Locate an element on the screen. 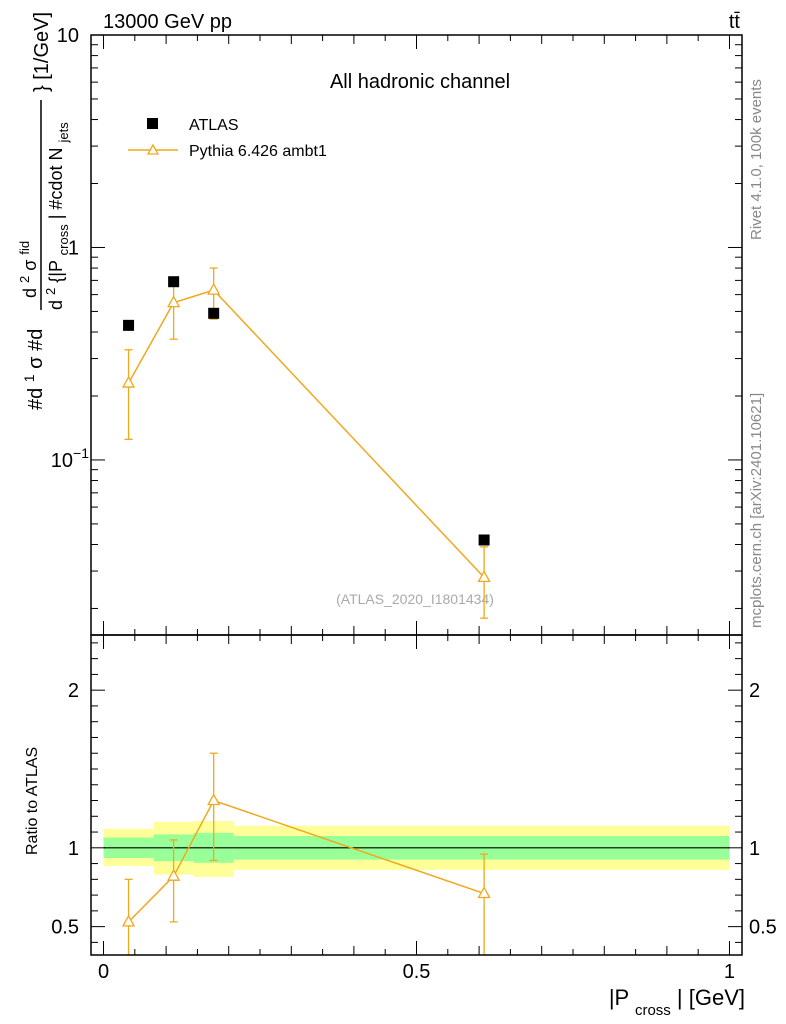 This screenshot has height=1024, width=786. ylabel-jets: jets is located at coordinates (63, 133).